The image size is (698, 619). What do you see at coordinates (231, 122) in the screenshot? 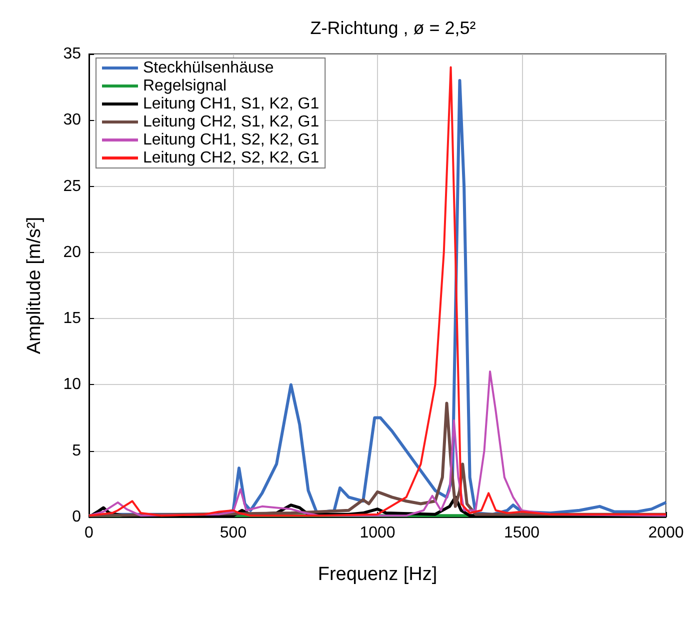
I see `legend-label: Leitung CH2, S1, K2, G1` at bounding box center [231, 122].